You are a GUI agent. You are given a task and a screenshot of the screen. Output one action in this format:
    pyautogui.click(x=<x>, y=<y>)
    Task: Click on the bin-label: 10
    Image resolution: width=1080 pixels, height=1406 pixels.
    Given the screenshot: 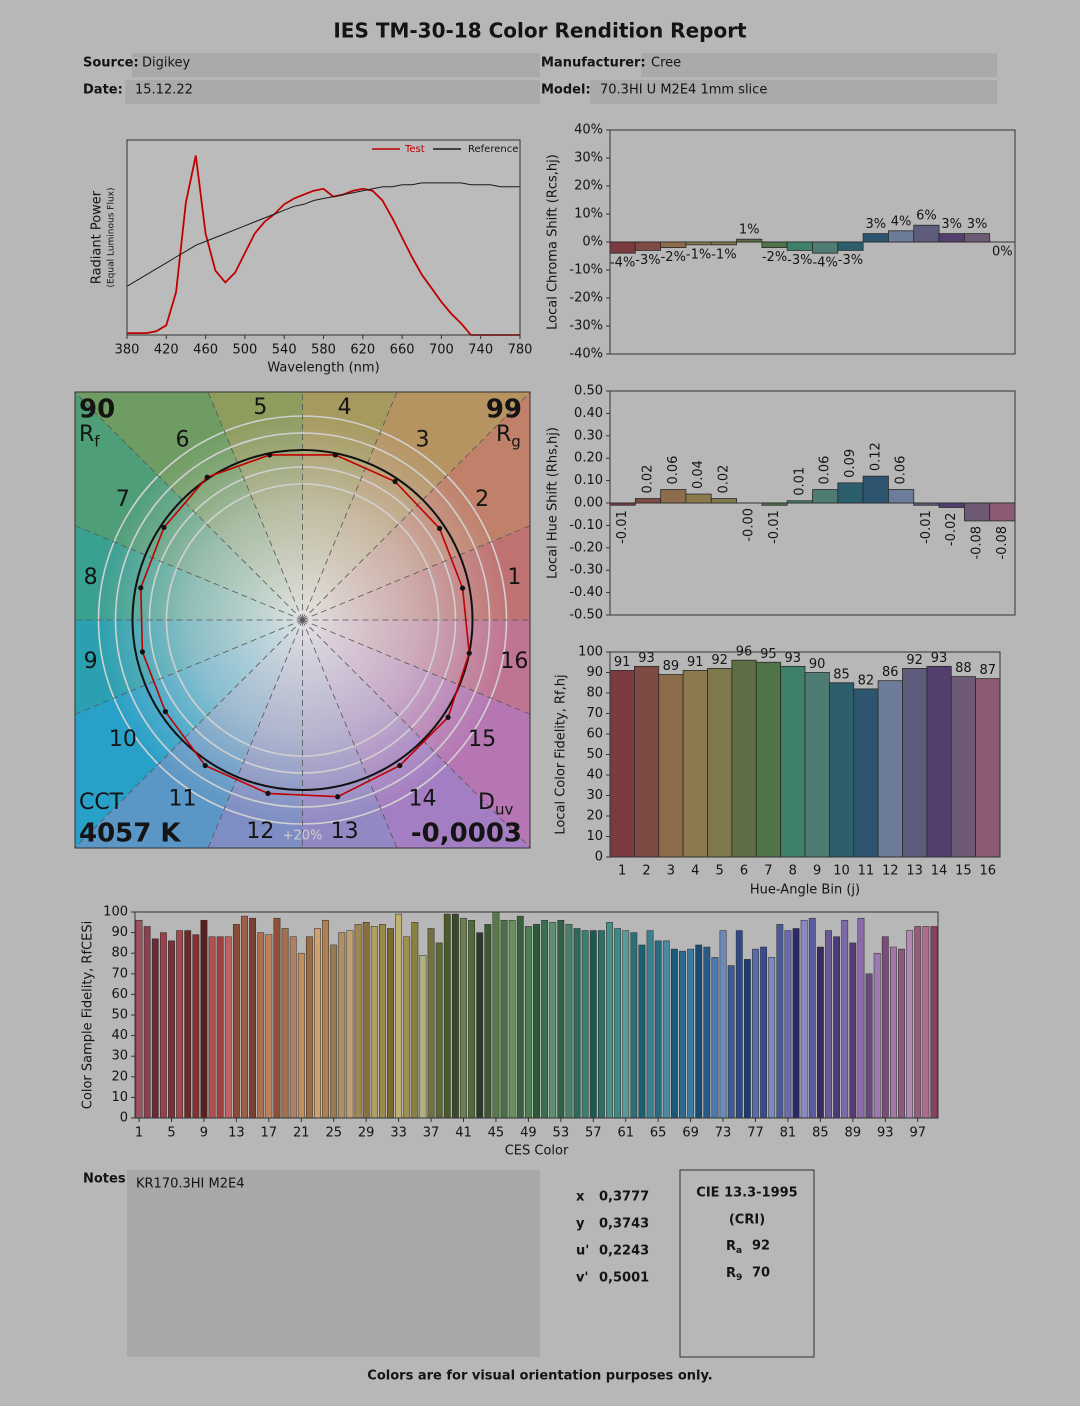 What is the action you would take?
    pyautogui.click(x=123, y=739)
    